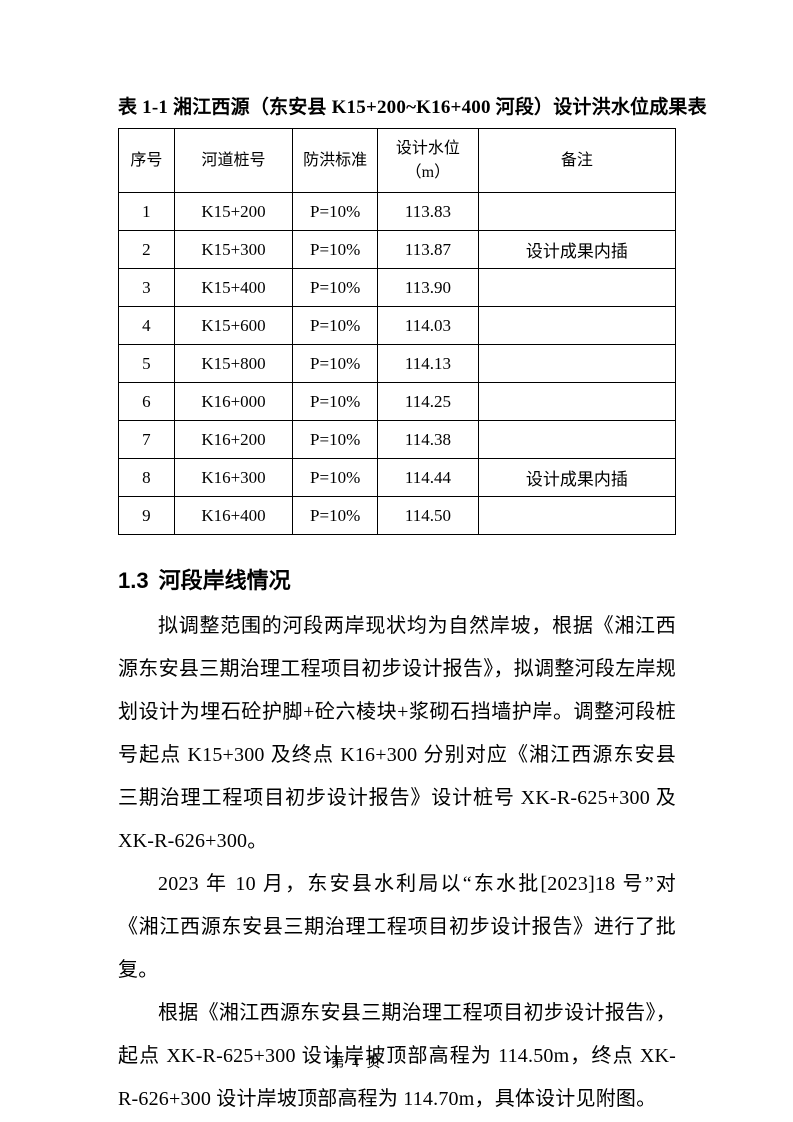  Describe the element at coordinates (397, 581) in the screenshot. I see `section-heading: 1.3 河段岸线情况` at that location.